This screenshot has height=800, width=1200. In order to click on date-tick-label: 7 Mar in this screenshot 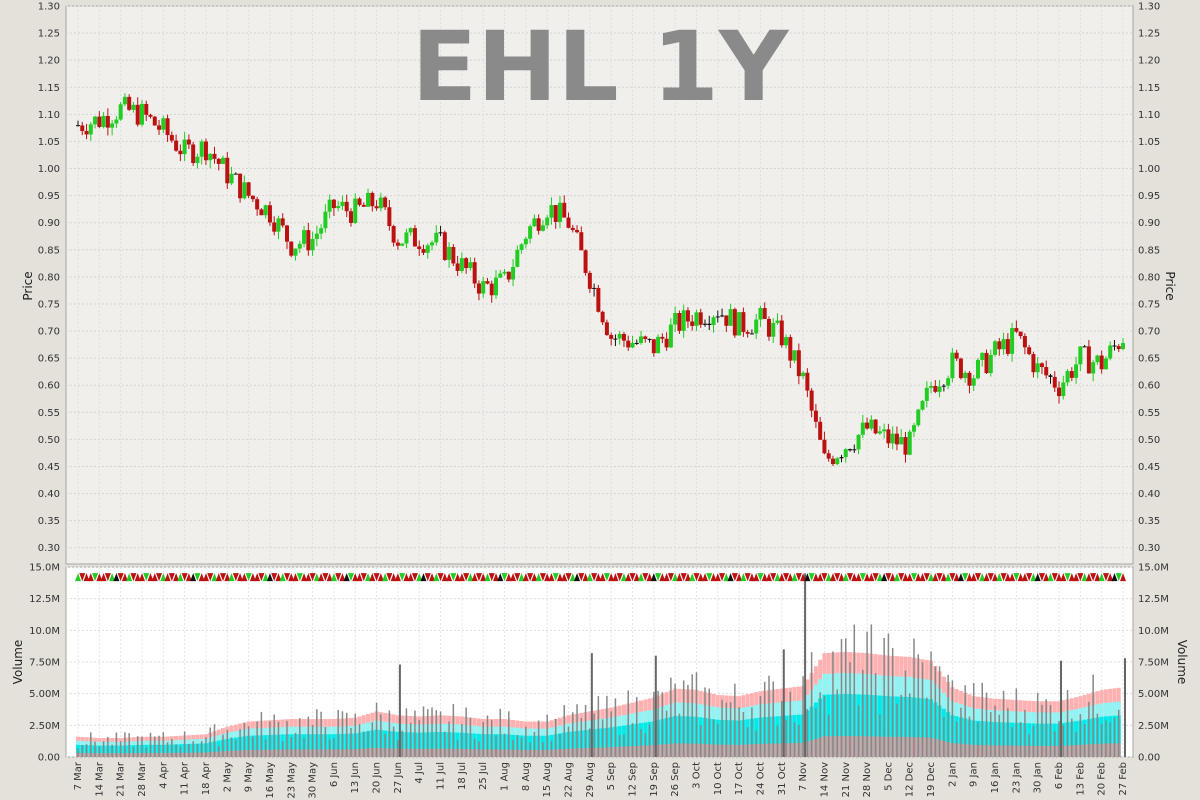, I will do `click(78, 775)`.